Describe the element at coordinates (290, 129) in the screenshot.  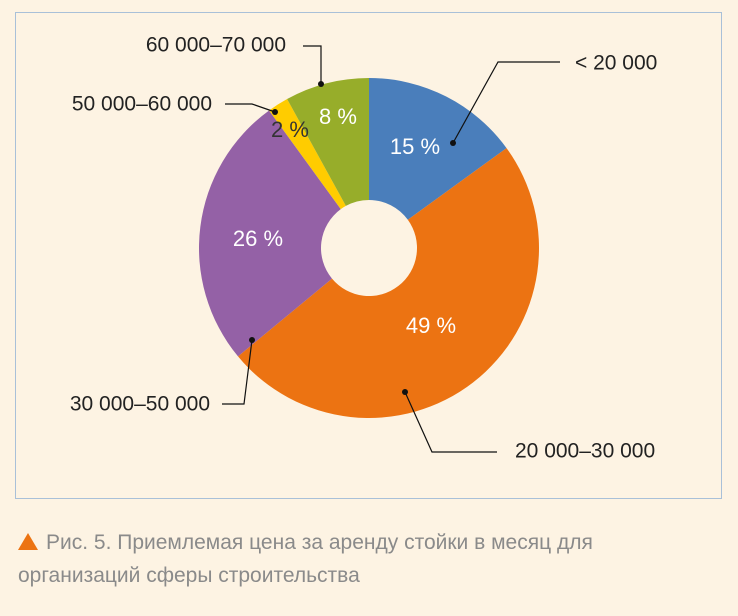
I see `value-label: 2 %` at that location.